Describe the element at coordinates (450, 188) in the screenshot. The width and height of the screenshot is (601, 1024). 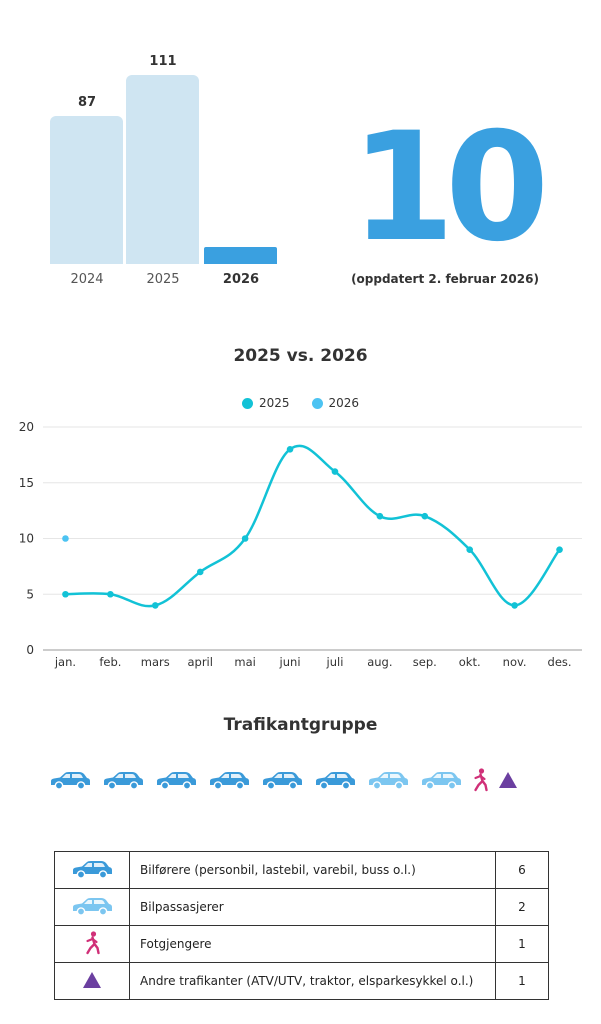
I see `current-year-count: 10` at that location.